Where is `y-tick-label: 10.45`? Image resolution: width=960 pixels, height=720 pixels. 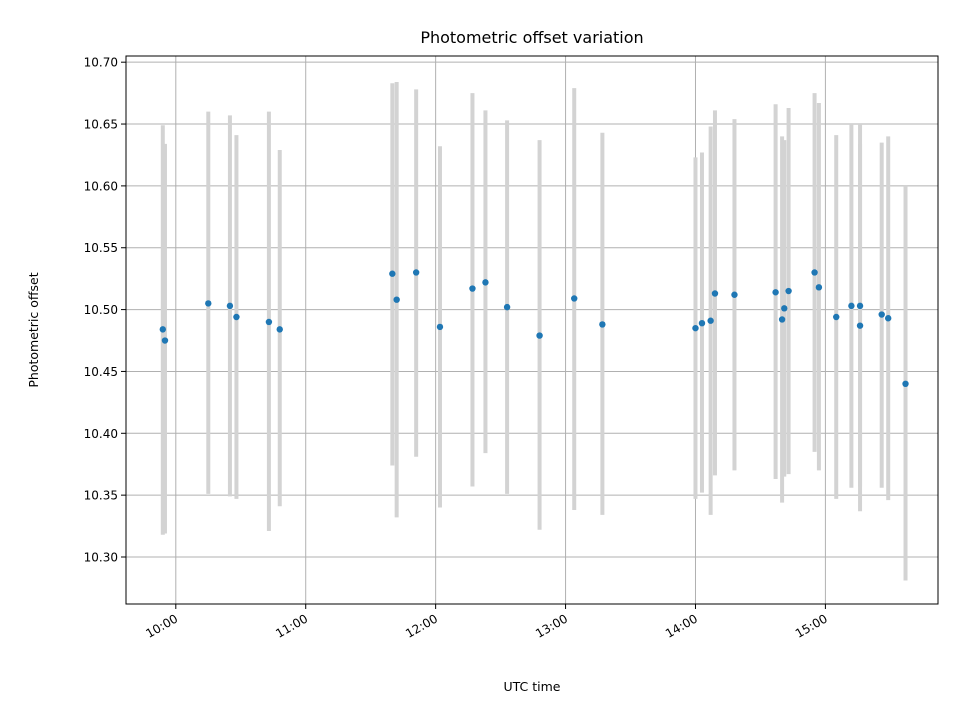 y-tick-label: 10.45 is located at coordinates (101, 372).